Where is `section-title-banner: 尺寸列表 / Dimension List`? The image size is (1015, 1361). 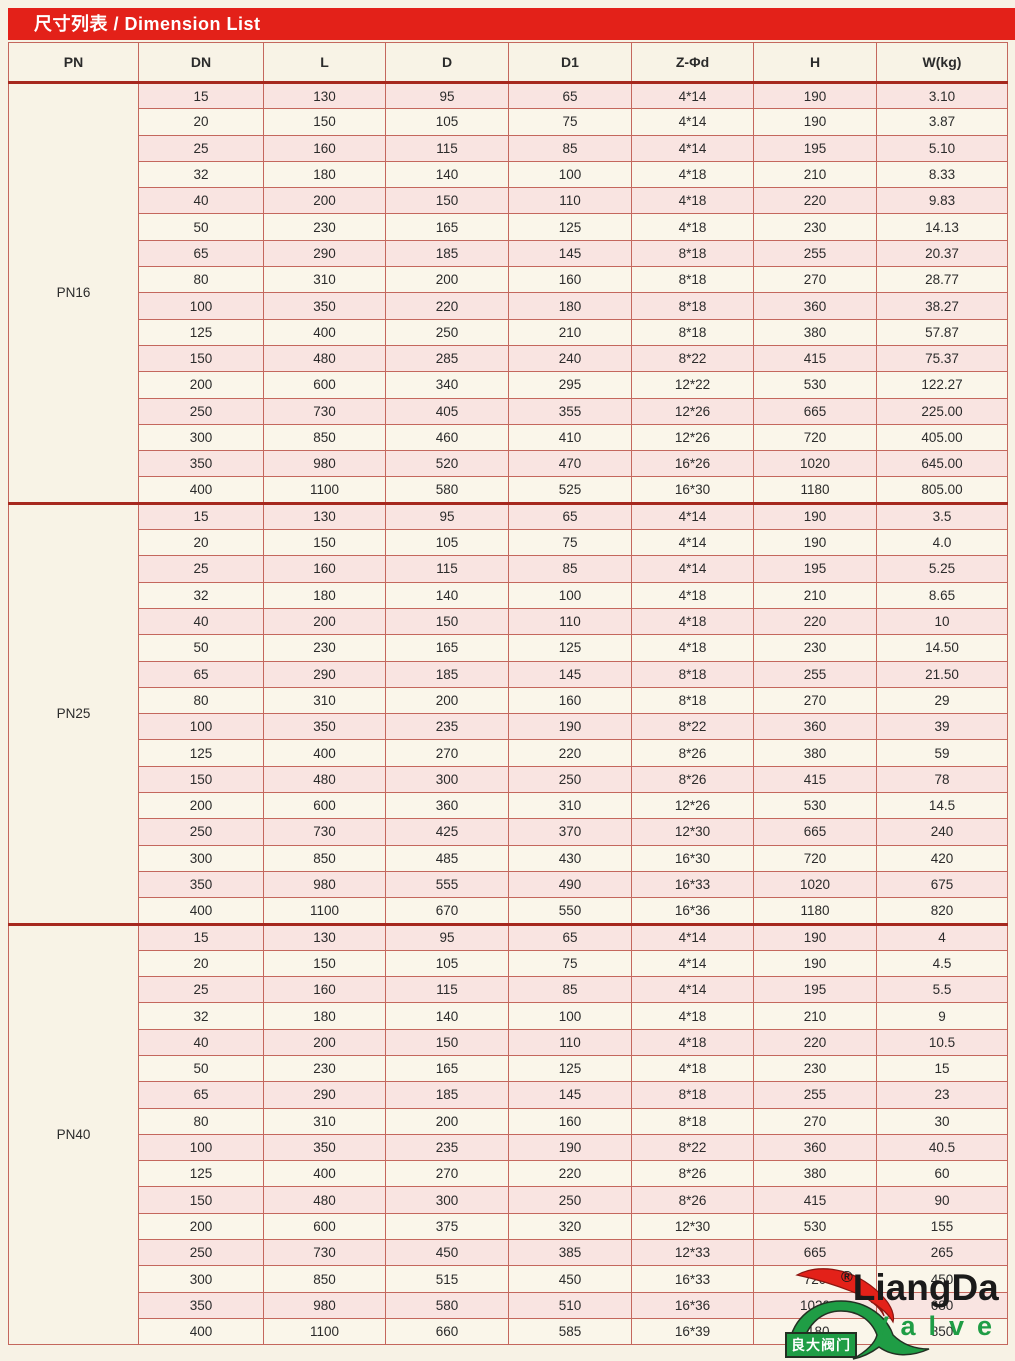 section-title-banner: 尺寸列表 / Dimension List is located at coordinates (511, 24).